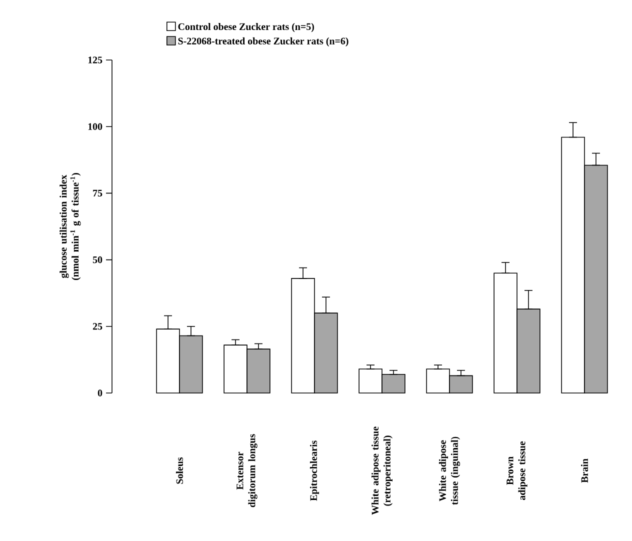 This screenshot has width=632, height=541. What do you see at coordinates (97, 326) in the screenshot?
I see `y-tick-label: 25` at bounding box center [97, 326].